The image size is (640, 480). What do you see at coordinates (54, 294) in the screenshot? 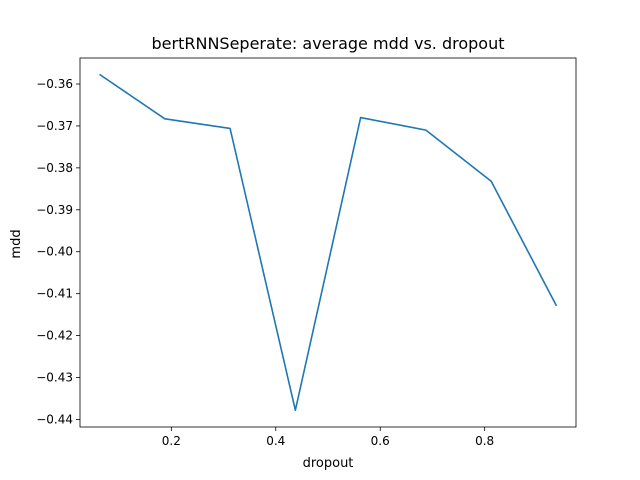
I see `y-tick-label: −0.41` at bounding box center [54, 294].